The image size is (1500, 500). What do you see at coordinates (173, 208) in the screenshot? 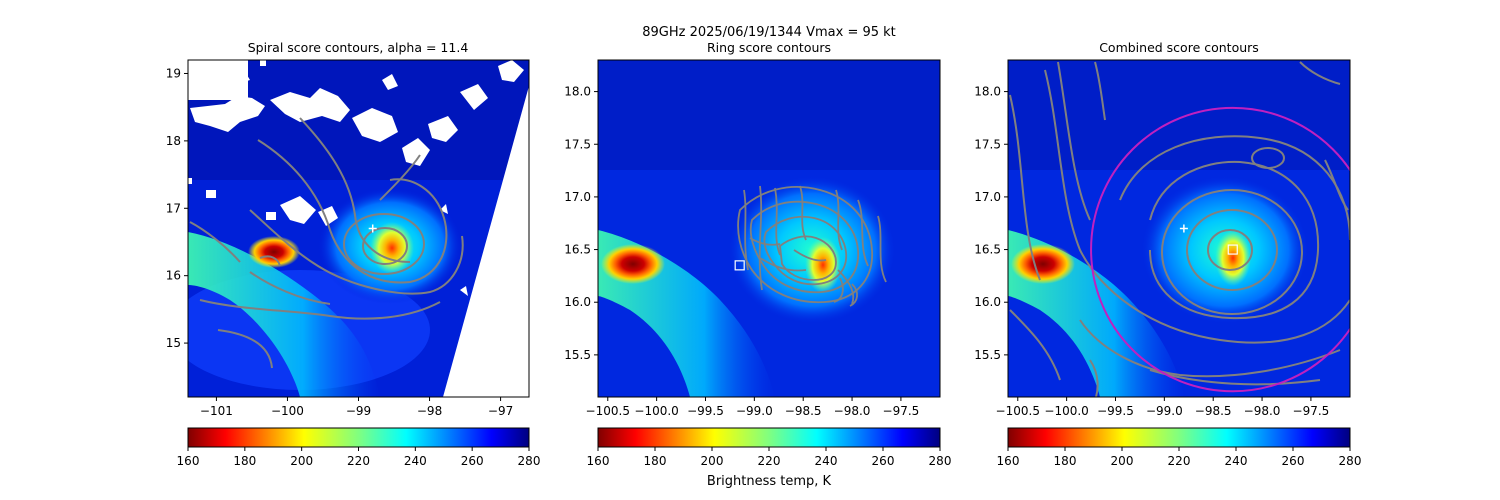
I see `y-tick-label: 17` at bounding box center [173, 208].